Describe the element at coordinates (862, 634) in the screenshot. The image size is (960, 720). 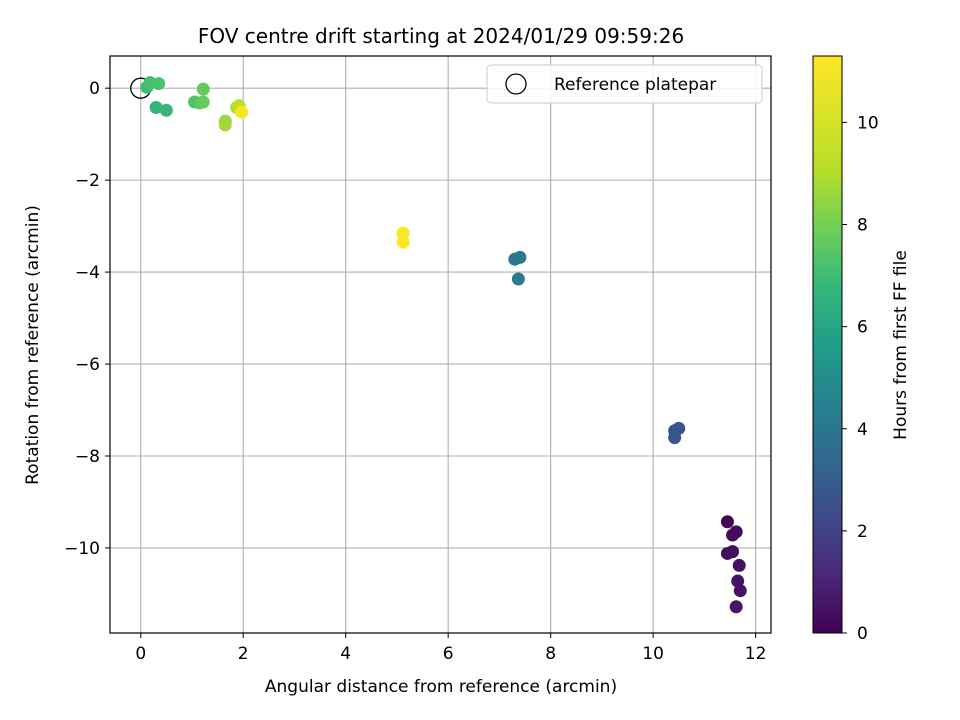
I see `colorbar-tick-label: 0` at that location.